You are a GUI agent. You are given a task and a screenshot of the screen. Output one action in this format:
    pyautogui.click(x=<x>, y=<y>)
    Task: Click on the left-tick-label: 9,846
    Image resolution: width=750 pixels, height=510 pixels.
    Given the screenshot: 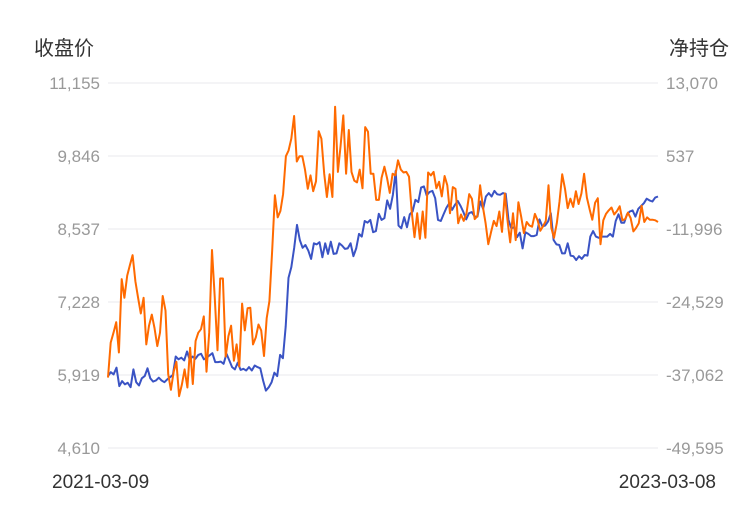 What is the action you would take?
    pyautogui.click(x=78, y=156)
    